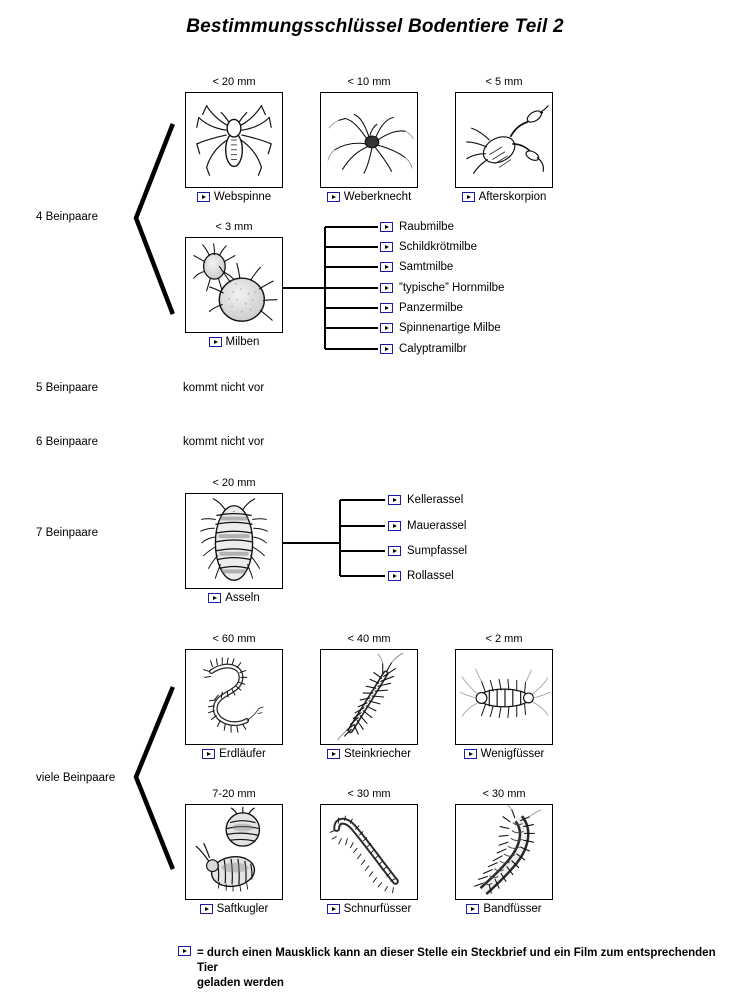  Describe the element at coordinates (431, 308) in the screenshot. I see `branch-label: Panzermilbe` at that location.